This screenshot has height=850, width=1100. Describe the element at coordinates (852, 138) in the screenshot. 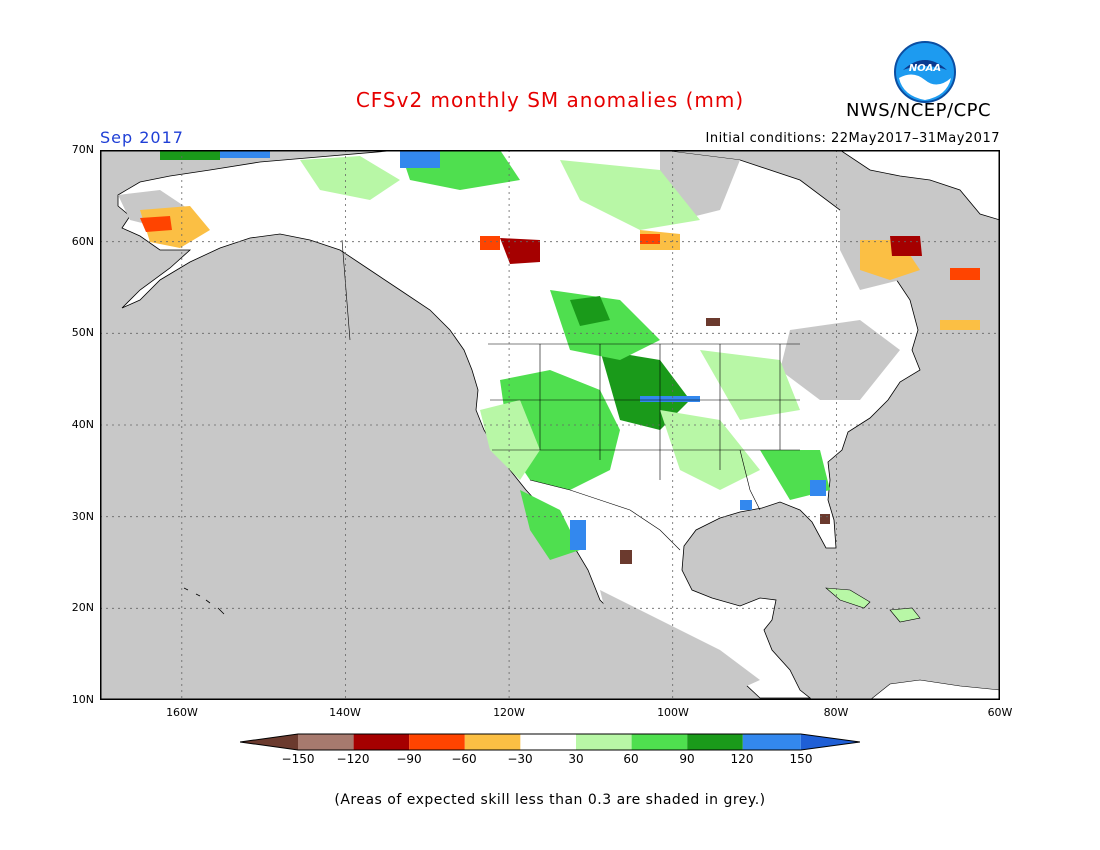

I see `initial-conditions: Initial conditions: 22May2017–31May2017` at that location.